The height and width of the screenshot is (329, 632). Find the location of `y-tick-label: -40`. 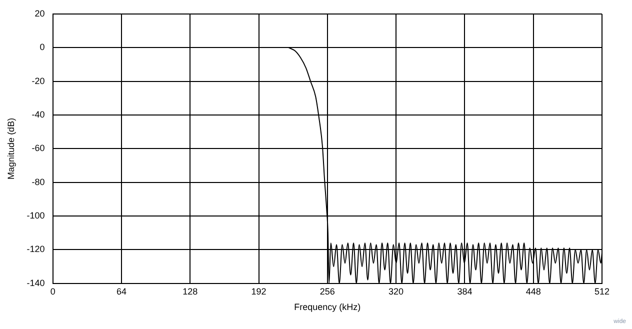

y-tick-label: -40 is located at coordinates (38, 115).